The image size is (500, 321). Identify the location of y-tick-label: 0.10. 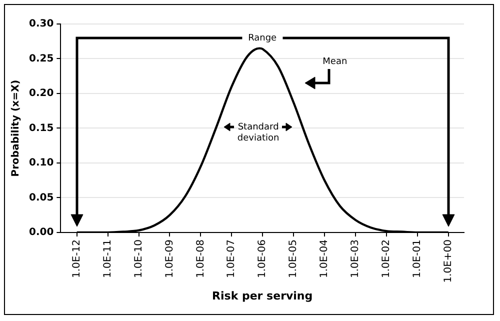
(41, 163).